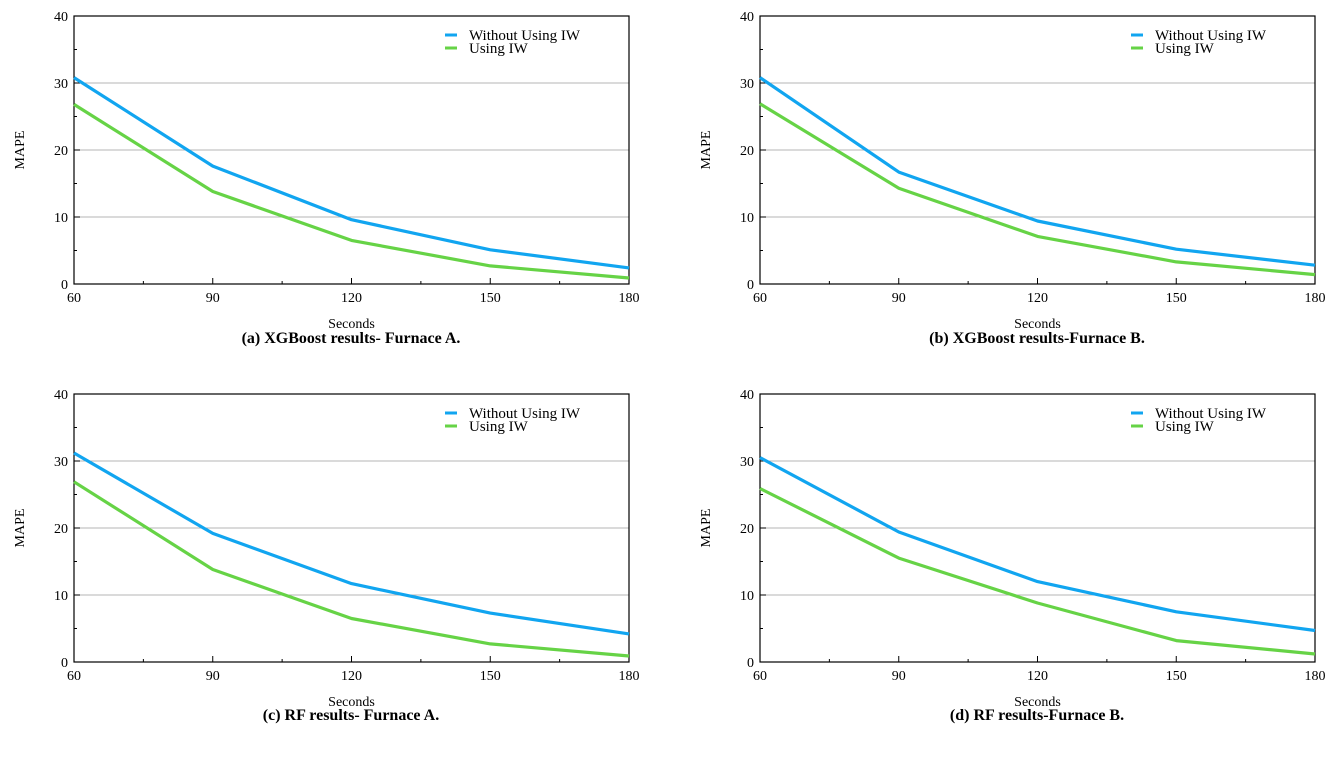 The image size is (1339, 758). I want to click on panel-caption: (c) RF results- Furnace A., so click(351, 715).